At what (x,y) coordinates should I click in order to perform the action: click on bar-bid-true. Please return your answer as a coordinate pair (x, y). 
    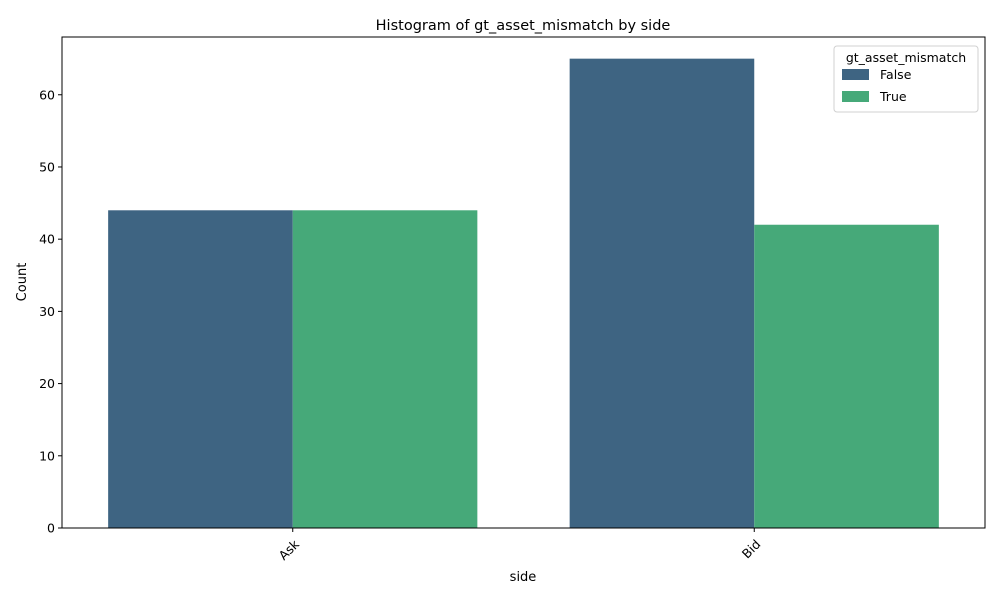
    Looking at the image, I should click on (846, 376).